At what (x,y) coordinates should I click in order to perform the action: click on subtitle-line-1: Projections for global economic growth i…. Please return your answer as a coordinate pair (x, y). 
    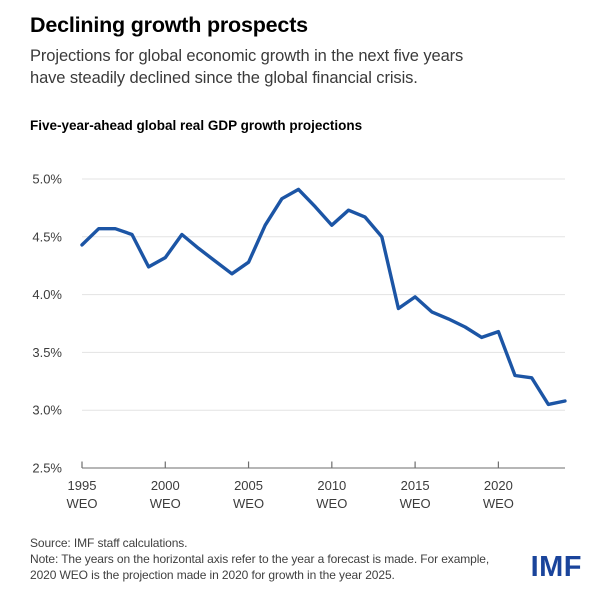
    Looking at the image, I should click on (247, 56).